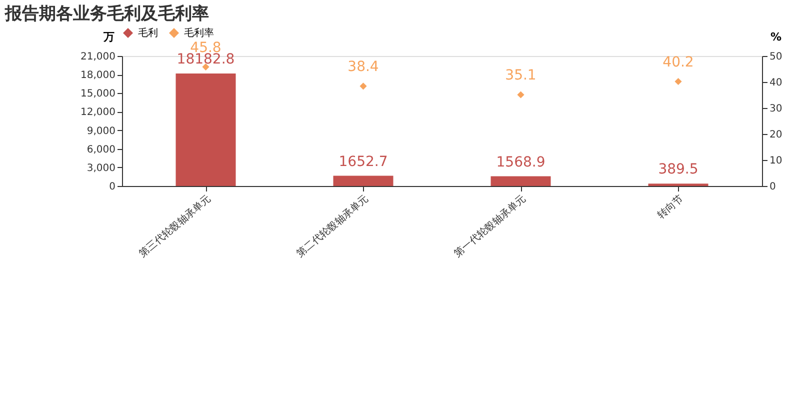 This screenshot has width=800, height=400. What do you see at coordinates (98, 57) in the screenshot?
I see `y-tick-label: 21,000` at bounding box center [98, 57].